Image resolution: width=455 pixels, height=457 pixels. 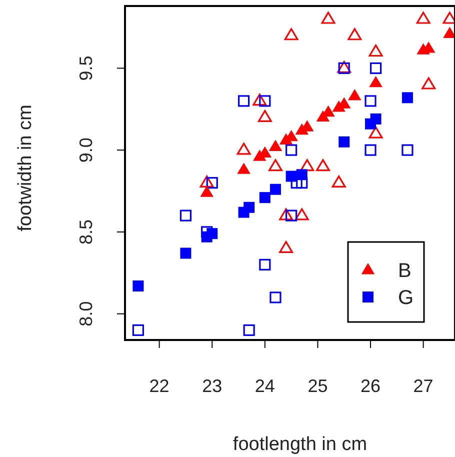 I want to click on x-tick-label: 27, so click(x=423, y=386).